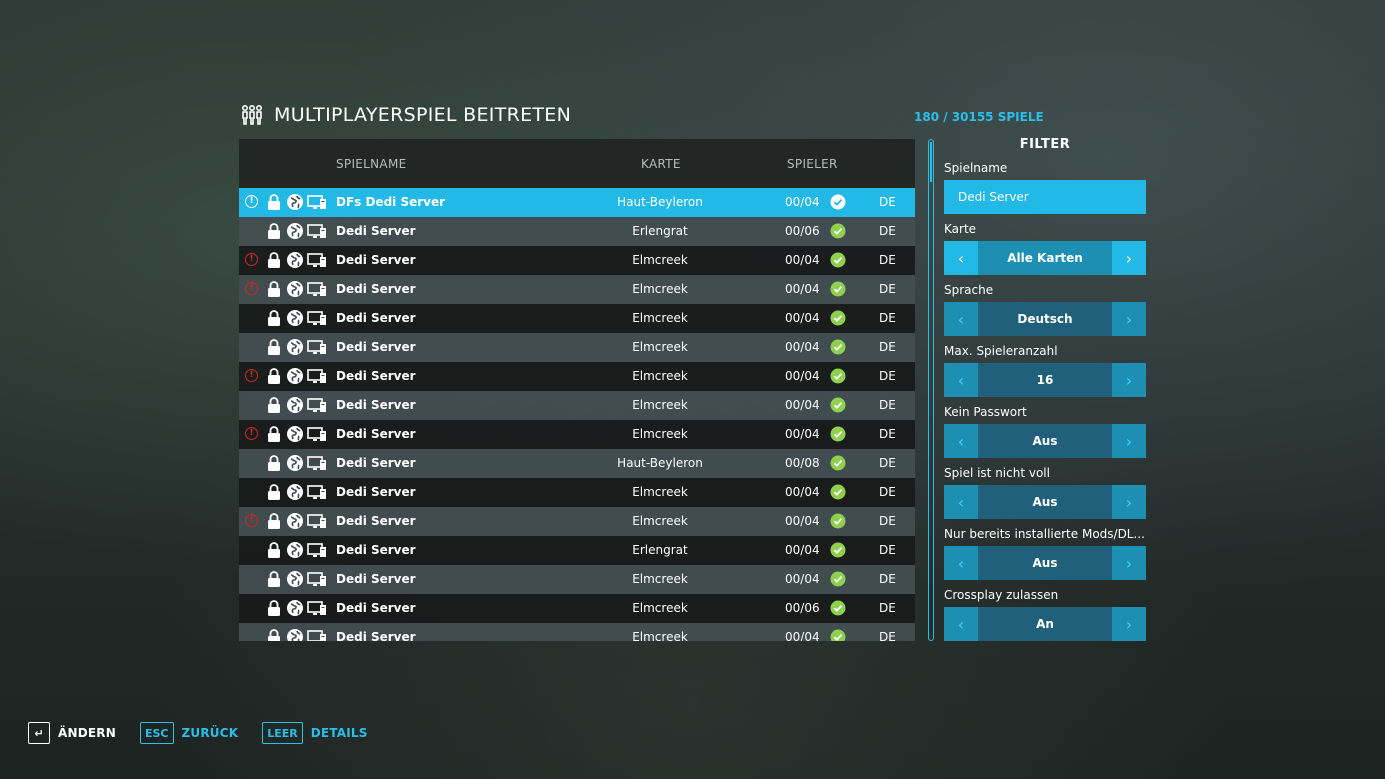 This screenshot has width=1385, height=779. Describe the element at coordinates (156, 733) in the screenshot. I see `esc-key: ESC` at that location.